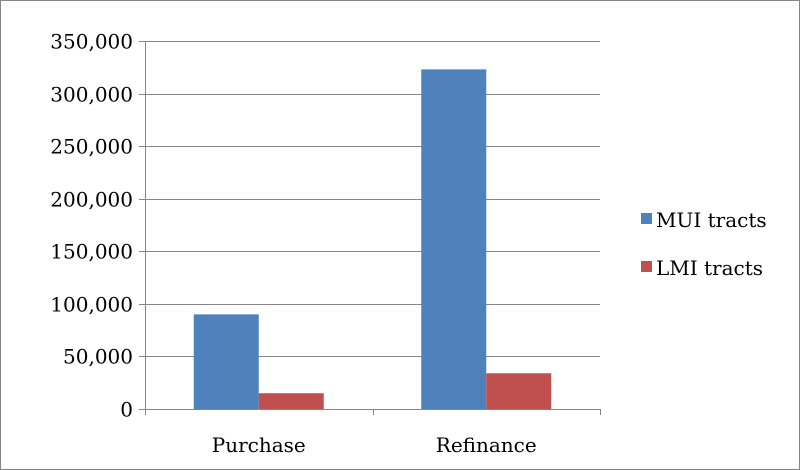 The width and height of the screenshot is (800, 470). I want to click on legend-label: MUI tracts, so click(711, 220).